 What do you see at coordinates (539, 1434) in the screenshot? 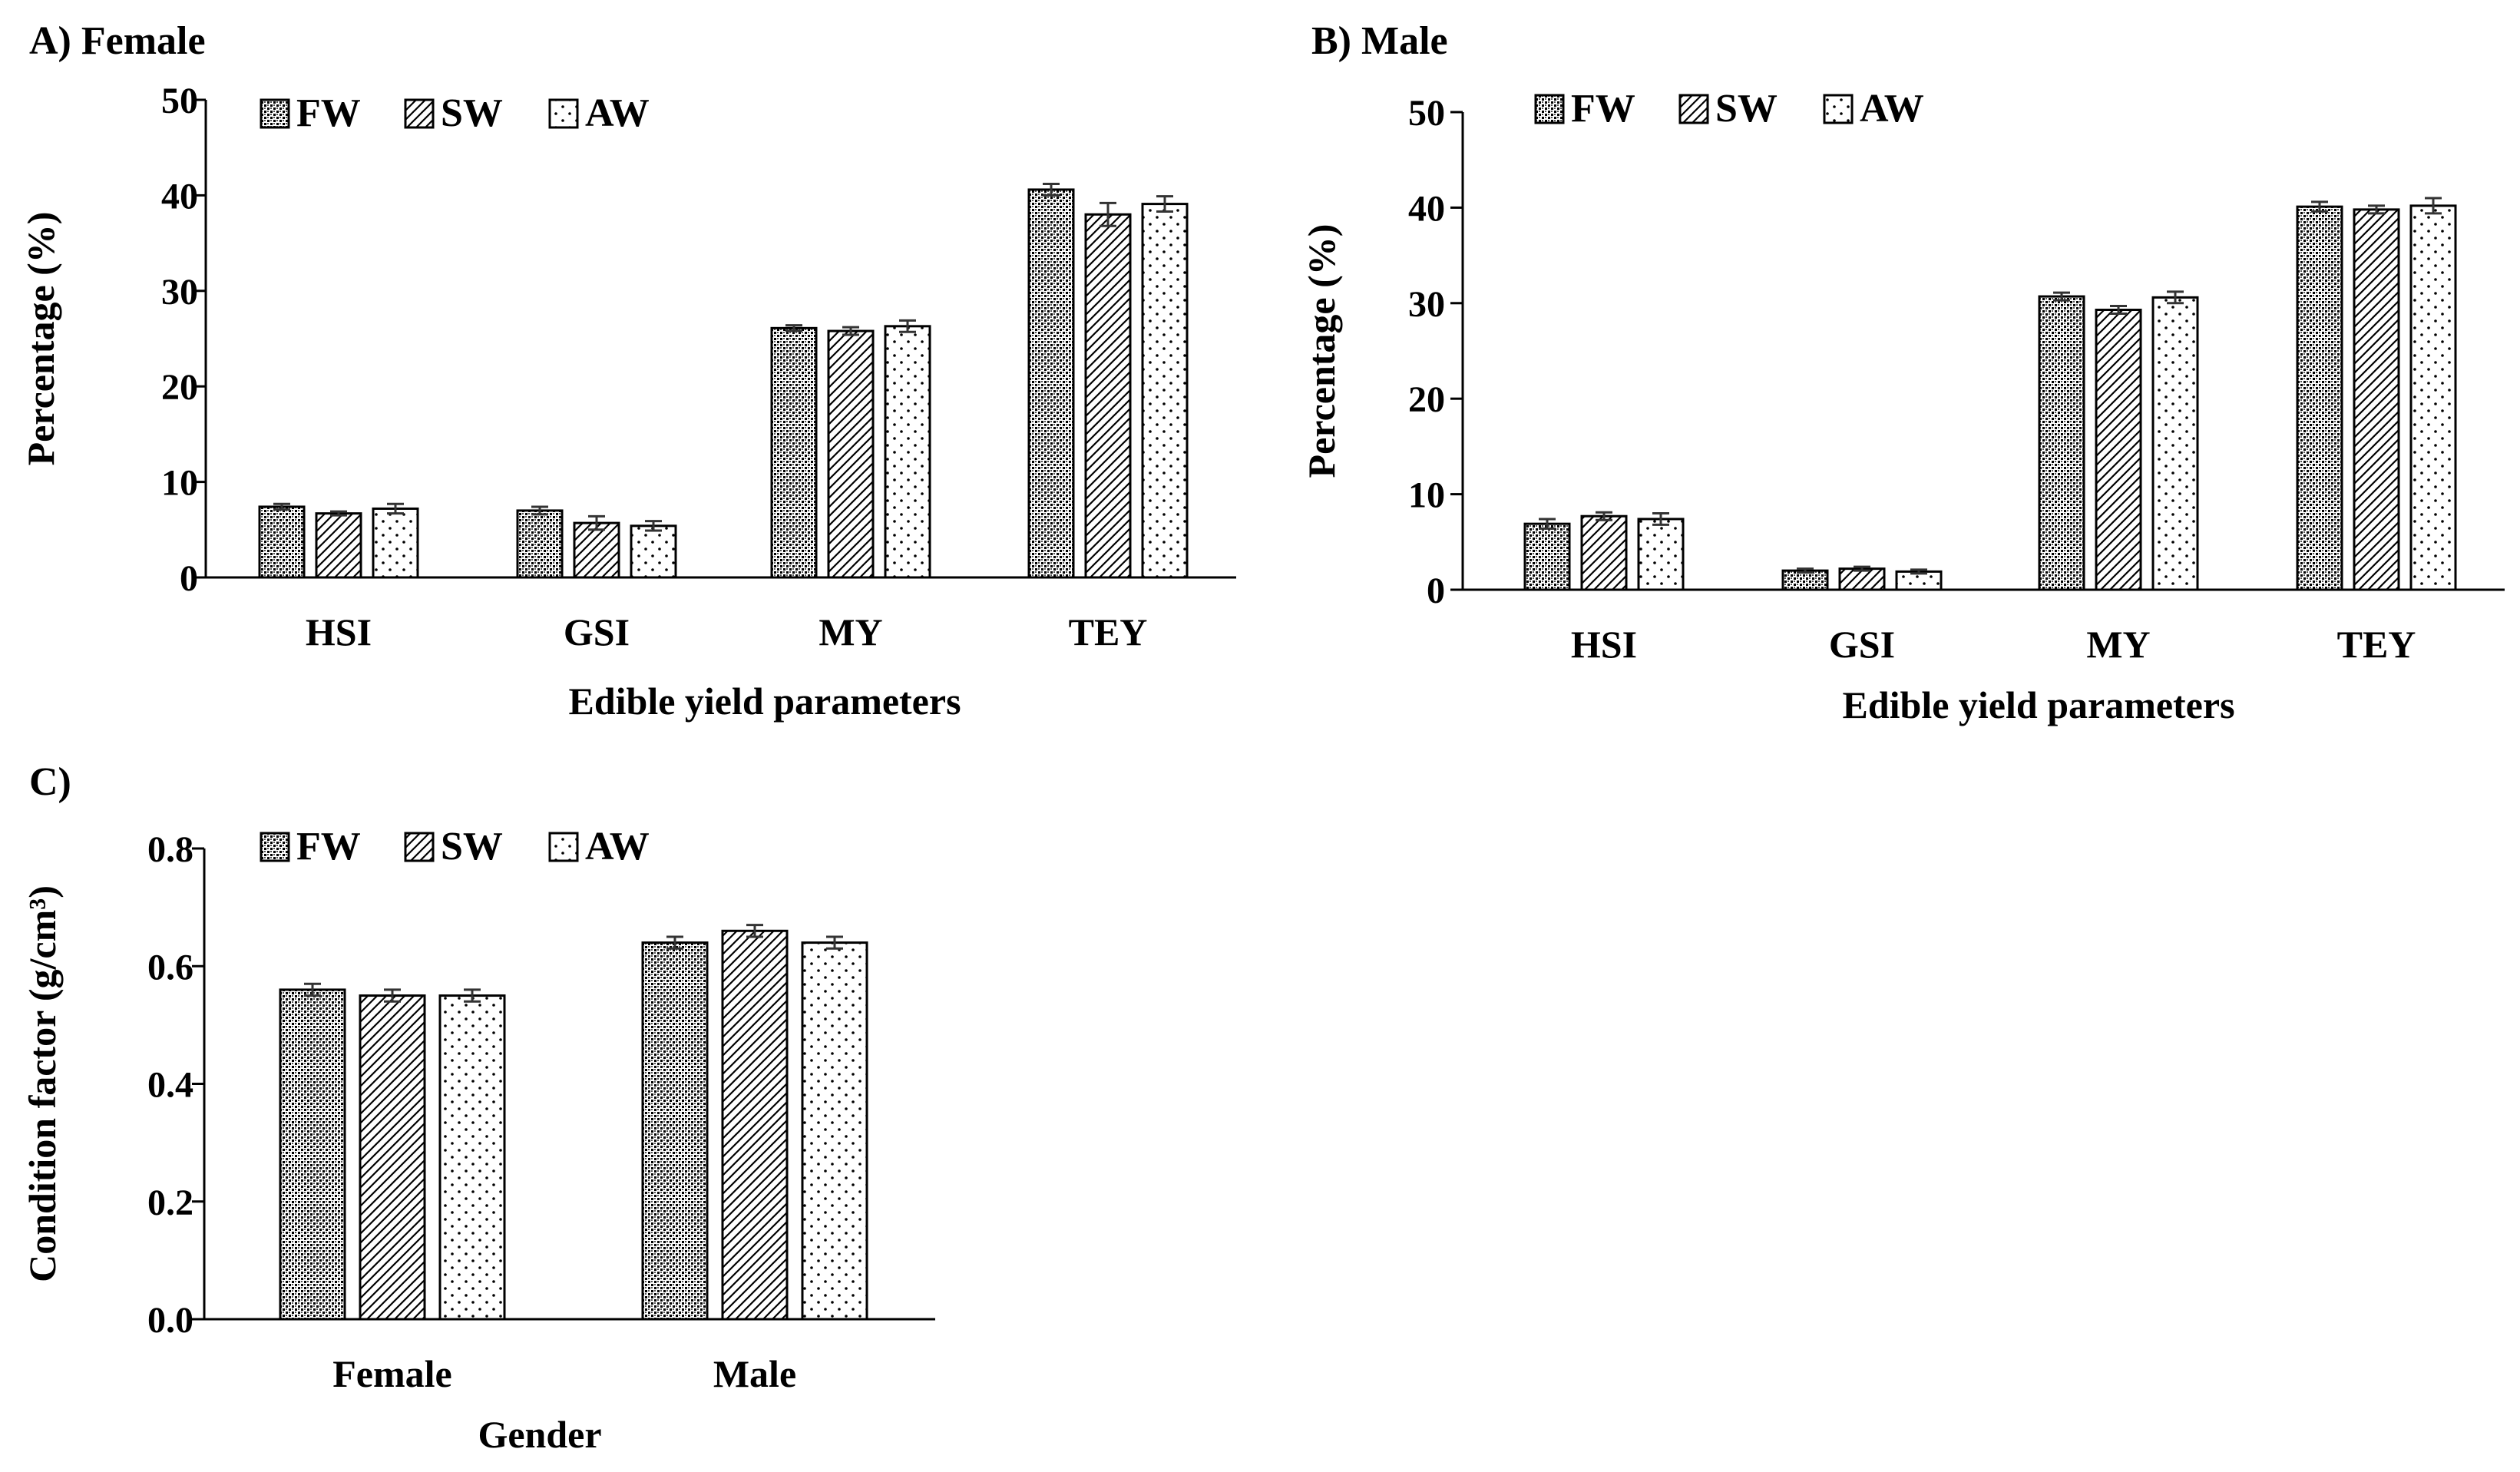
I see `x-axis-label: Gender` at bounding box center [539, 1434].